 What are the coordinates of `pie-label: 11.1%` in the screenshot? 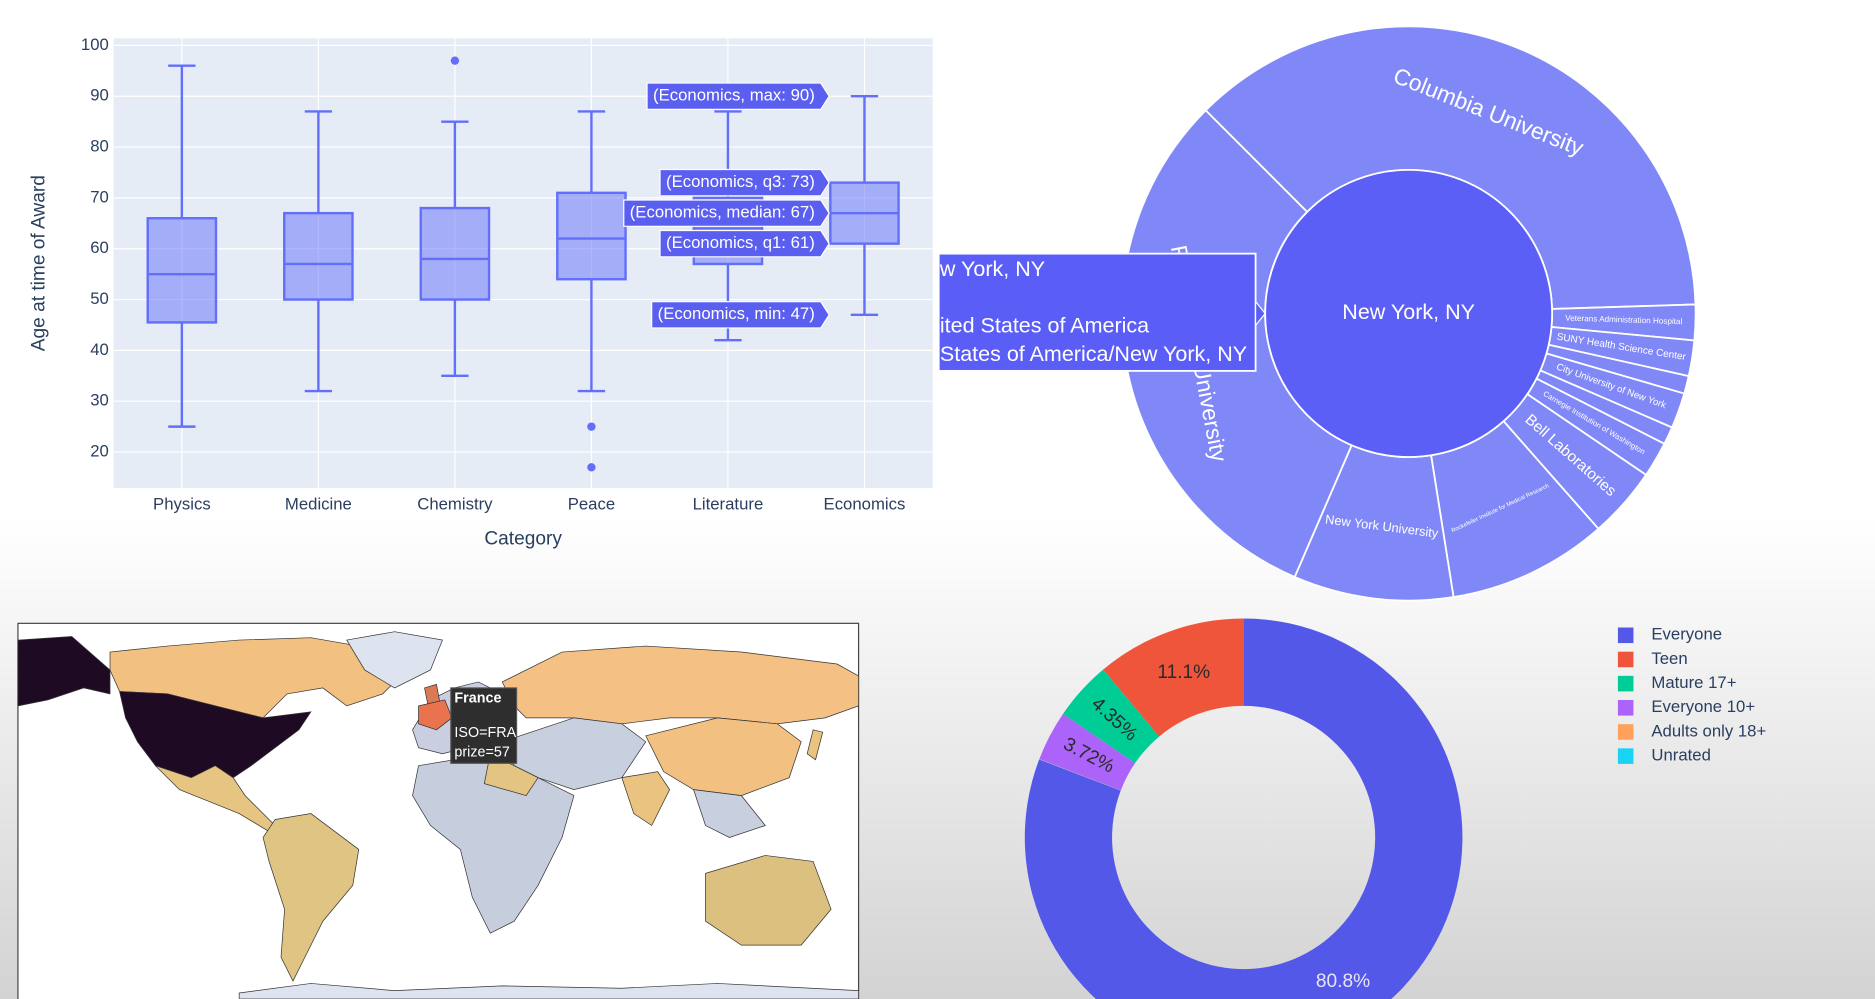 It's located at (1183, 672).